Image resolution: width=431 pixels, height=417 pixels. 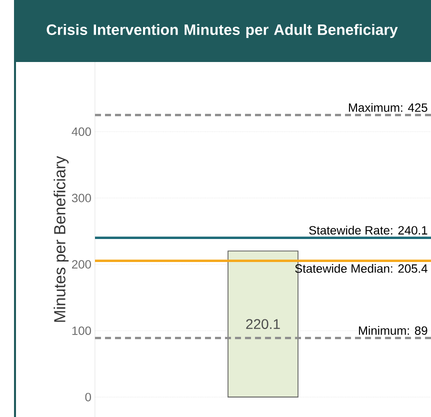 I want to click on ref-line-label: Statewide Rate: 240.1, so click(x=368, y=230).